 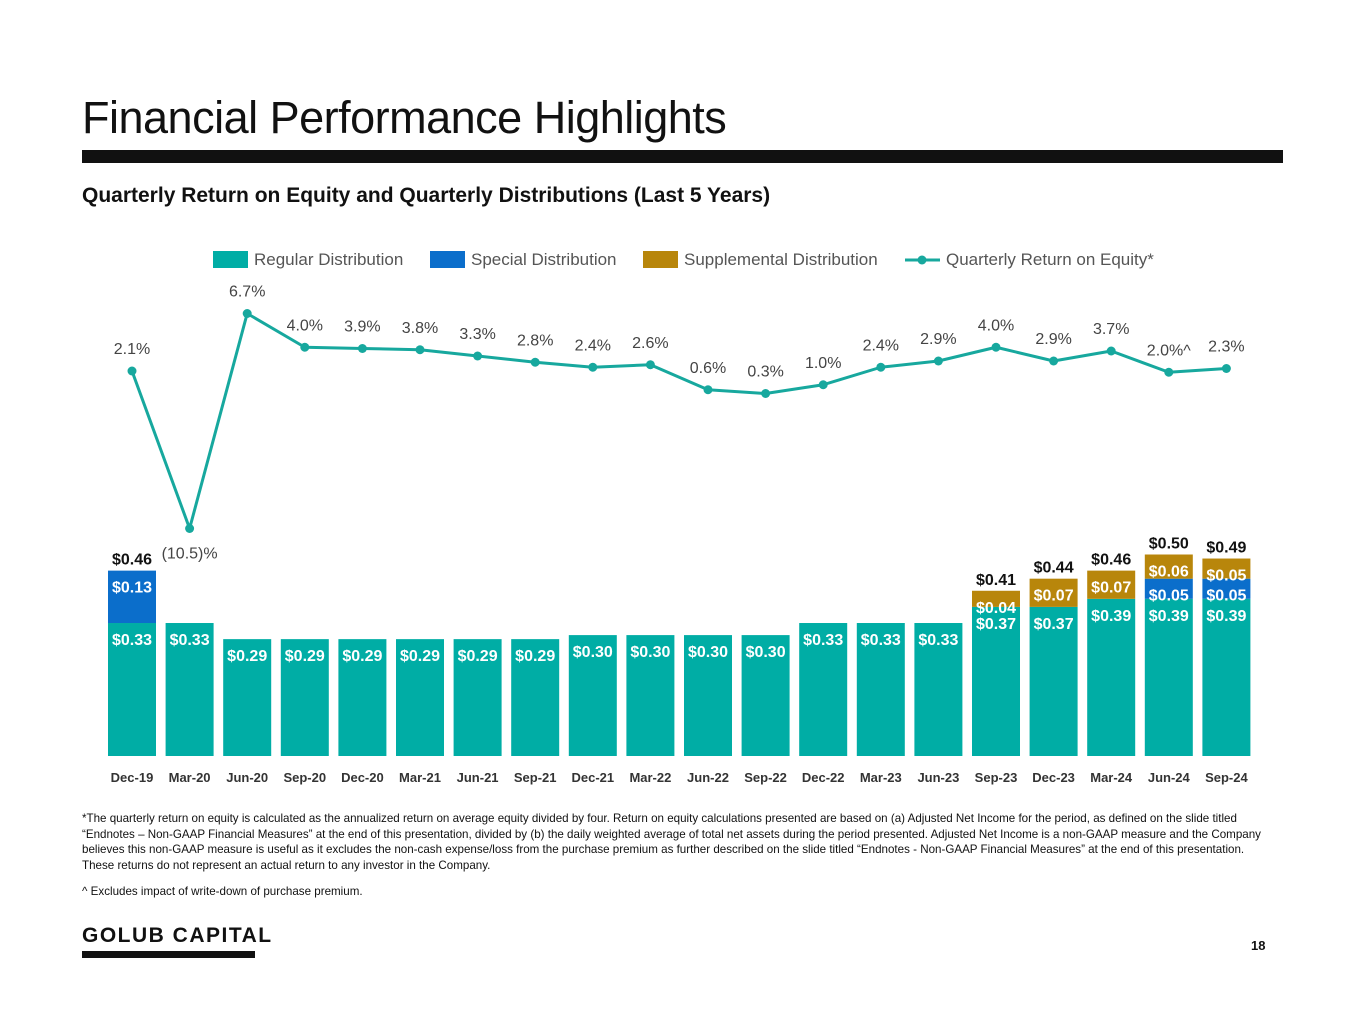 What do you see at coordinates (1111, 560) in the screenshot?
I see `bar-total-Mar-24: $0.46` at bounding box center [1111, 560].